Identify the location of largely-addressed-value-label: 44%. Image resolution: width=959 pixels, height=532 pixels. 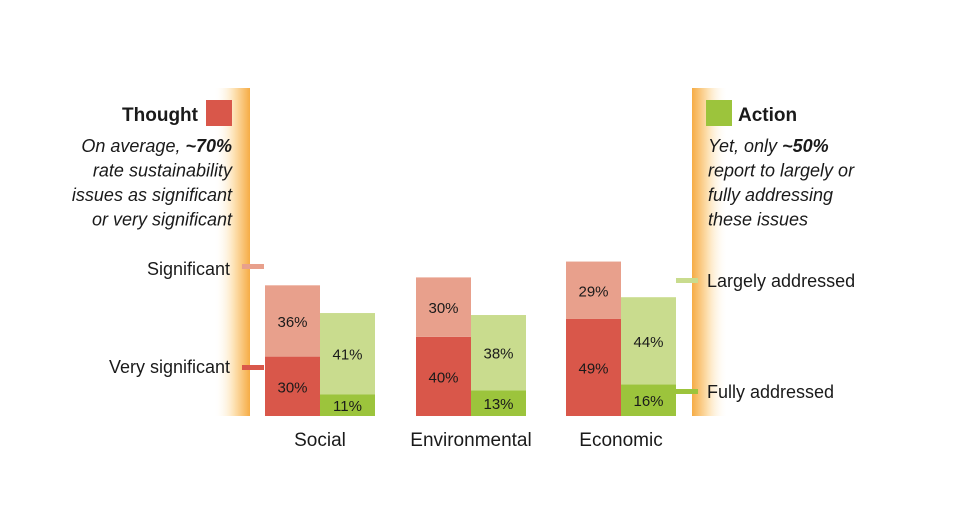
(648, 342).